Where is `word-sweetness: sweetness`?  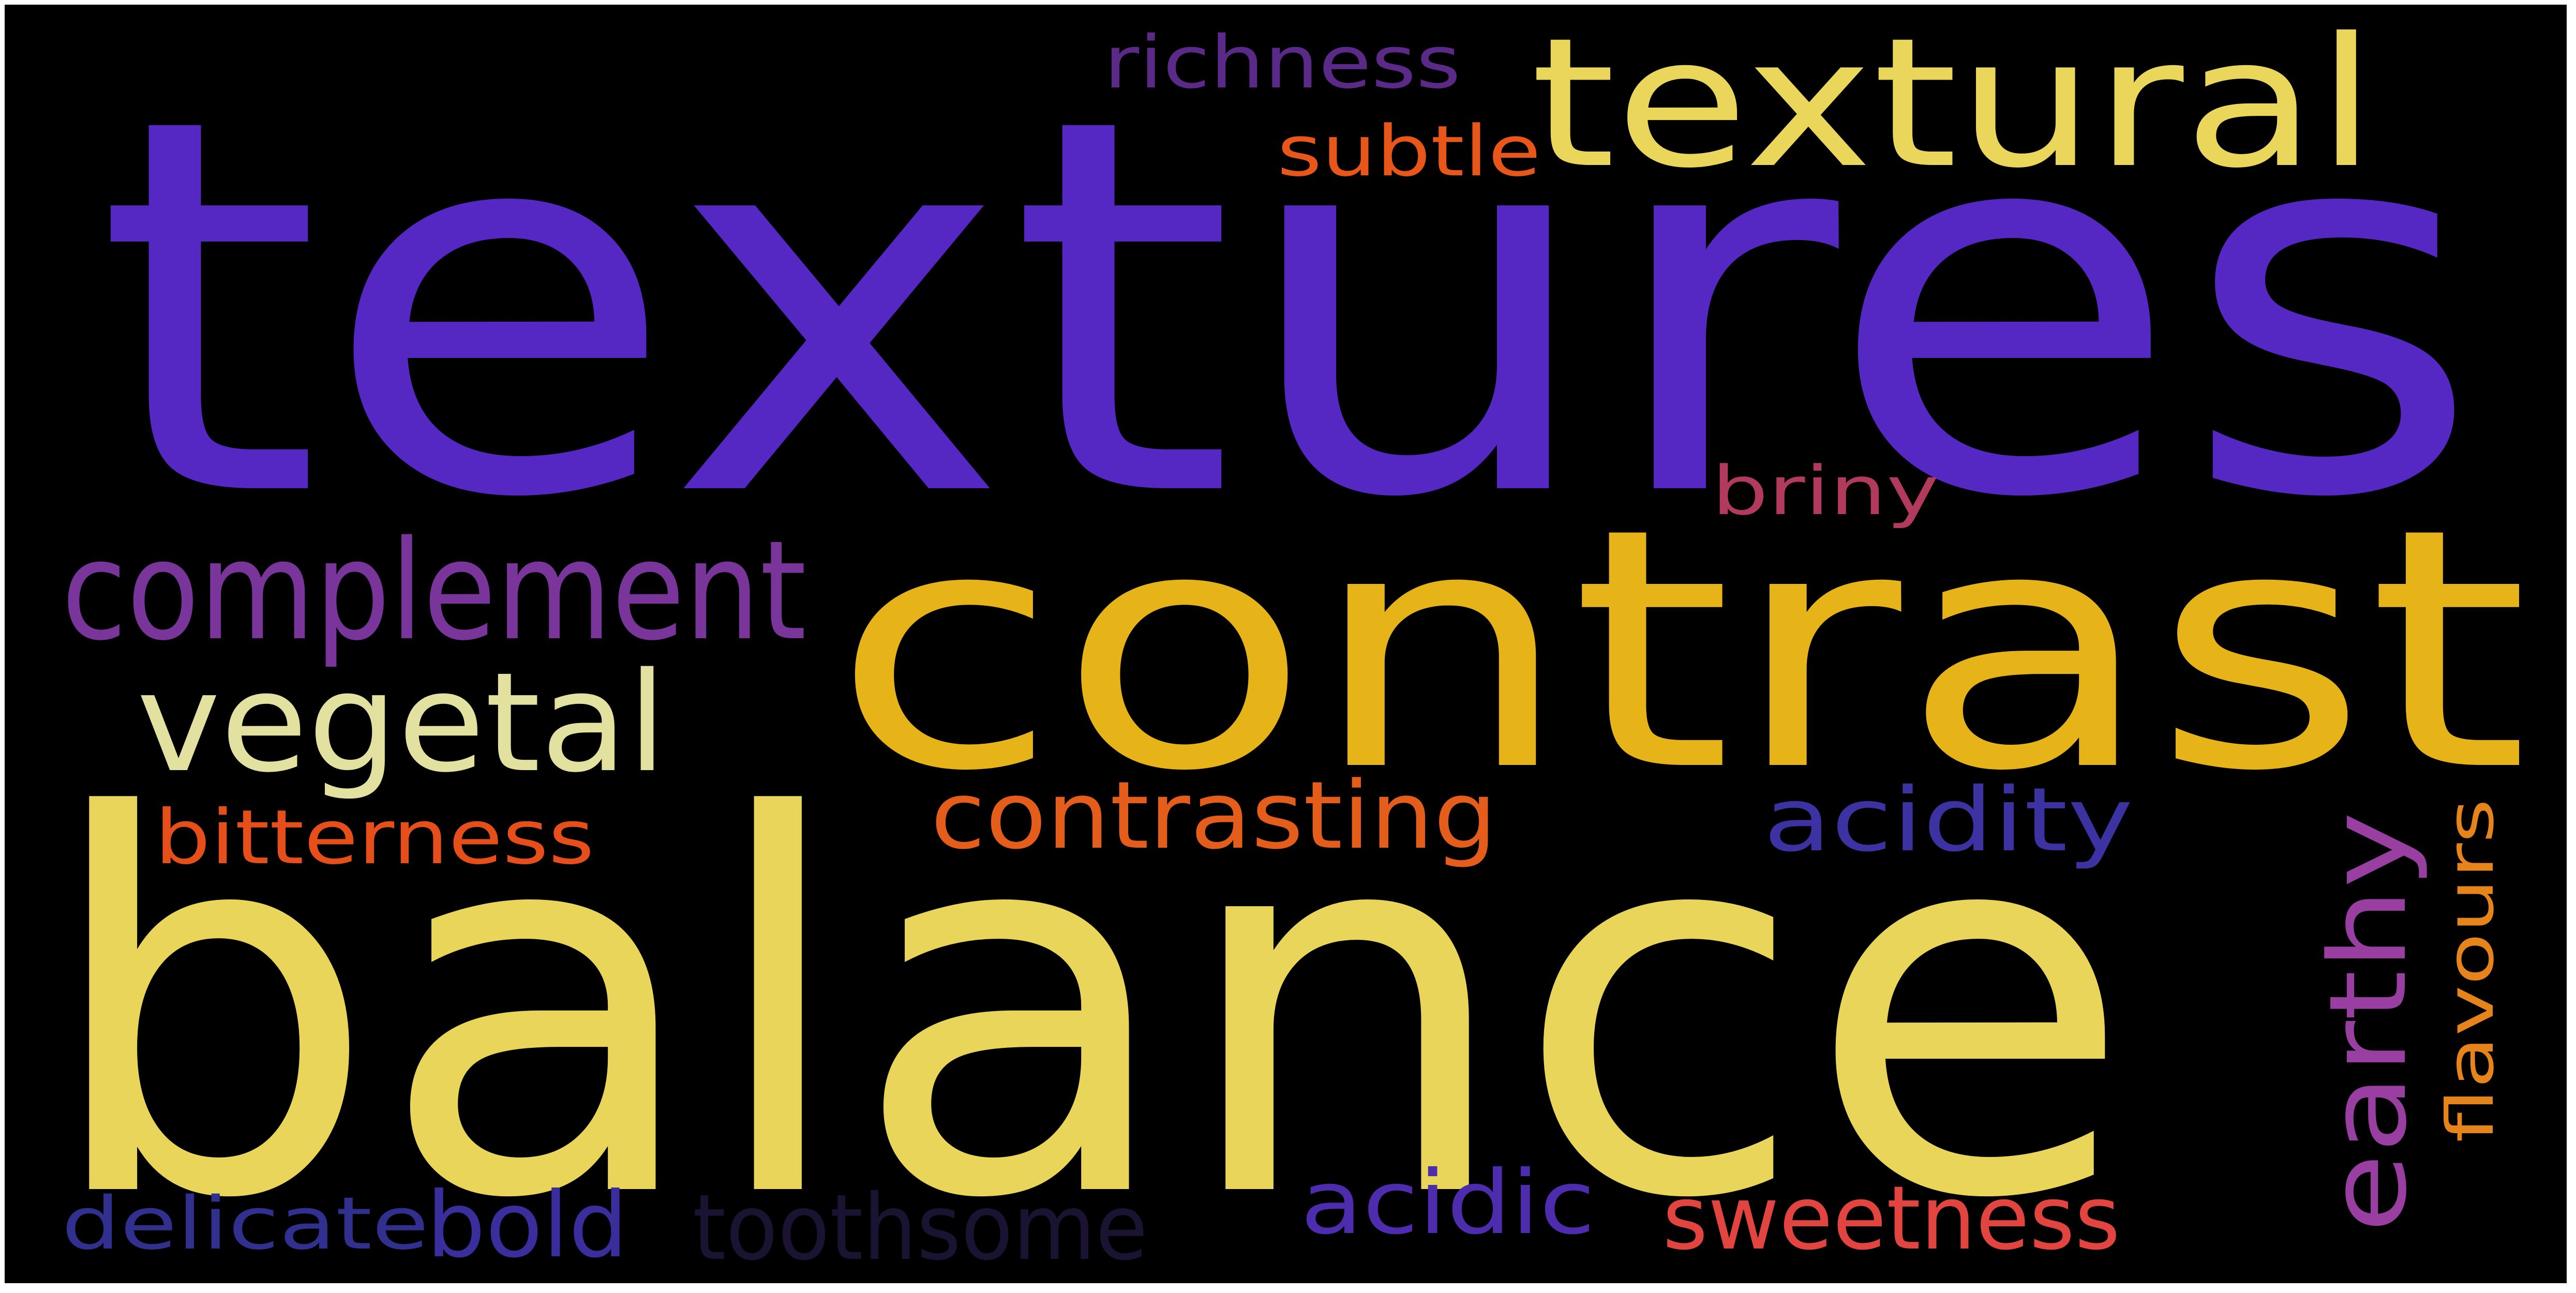
word-sweetness: sweetness is located at coordinates (1891, 1218).